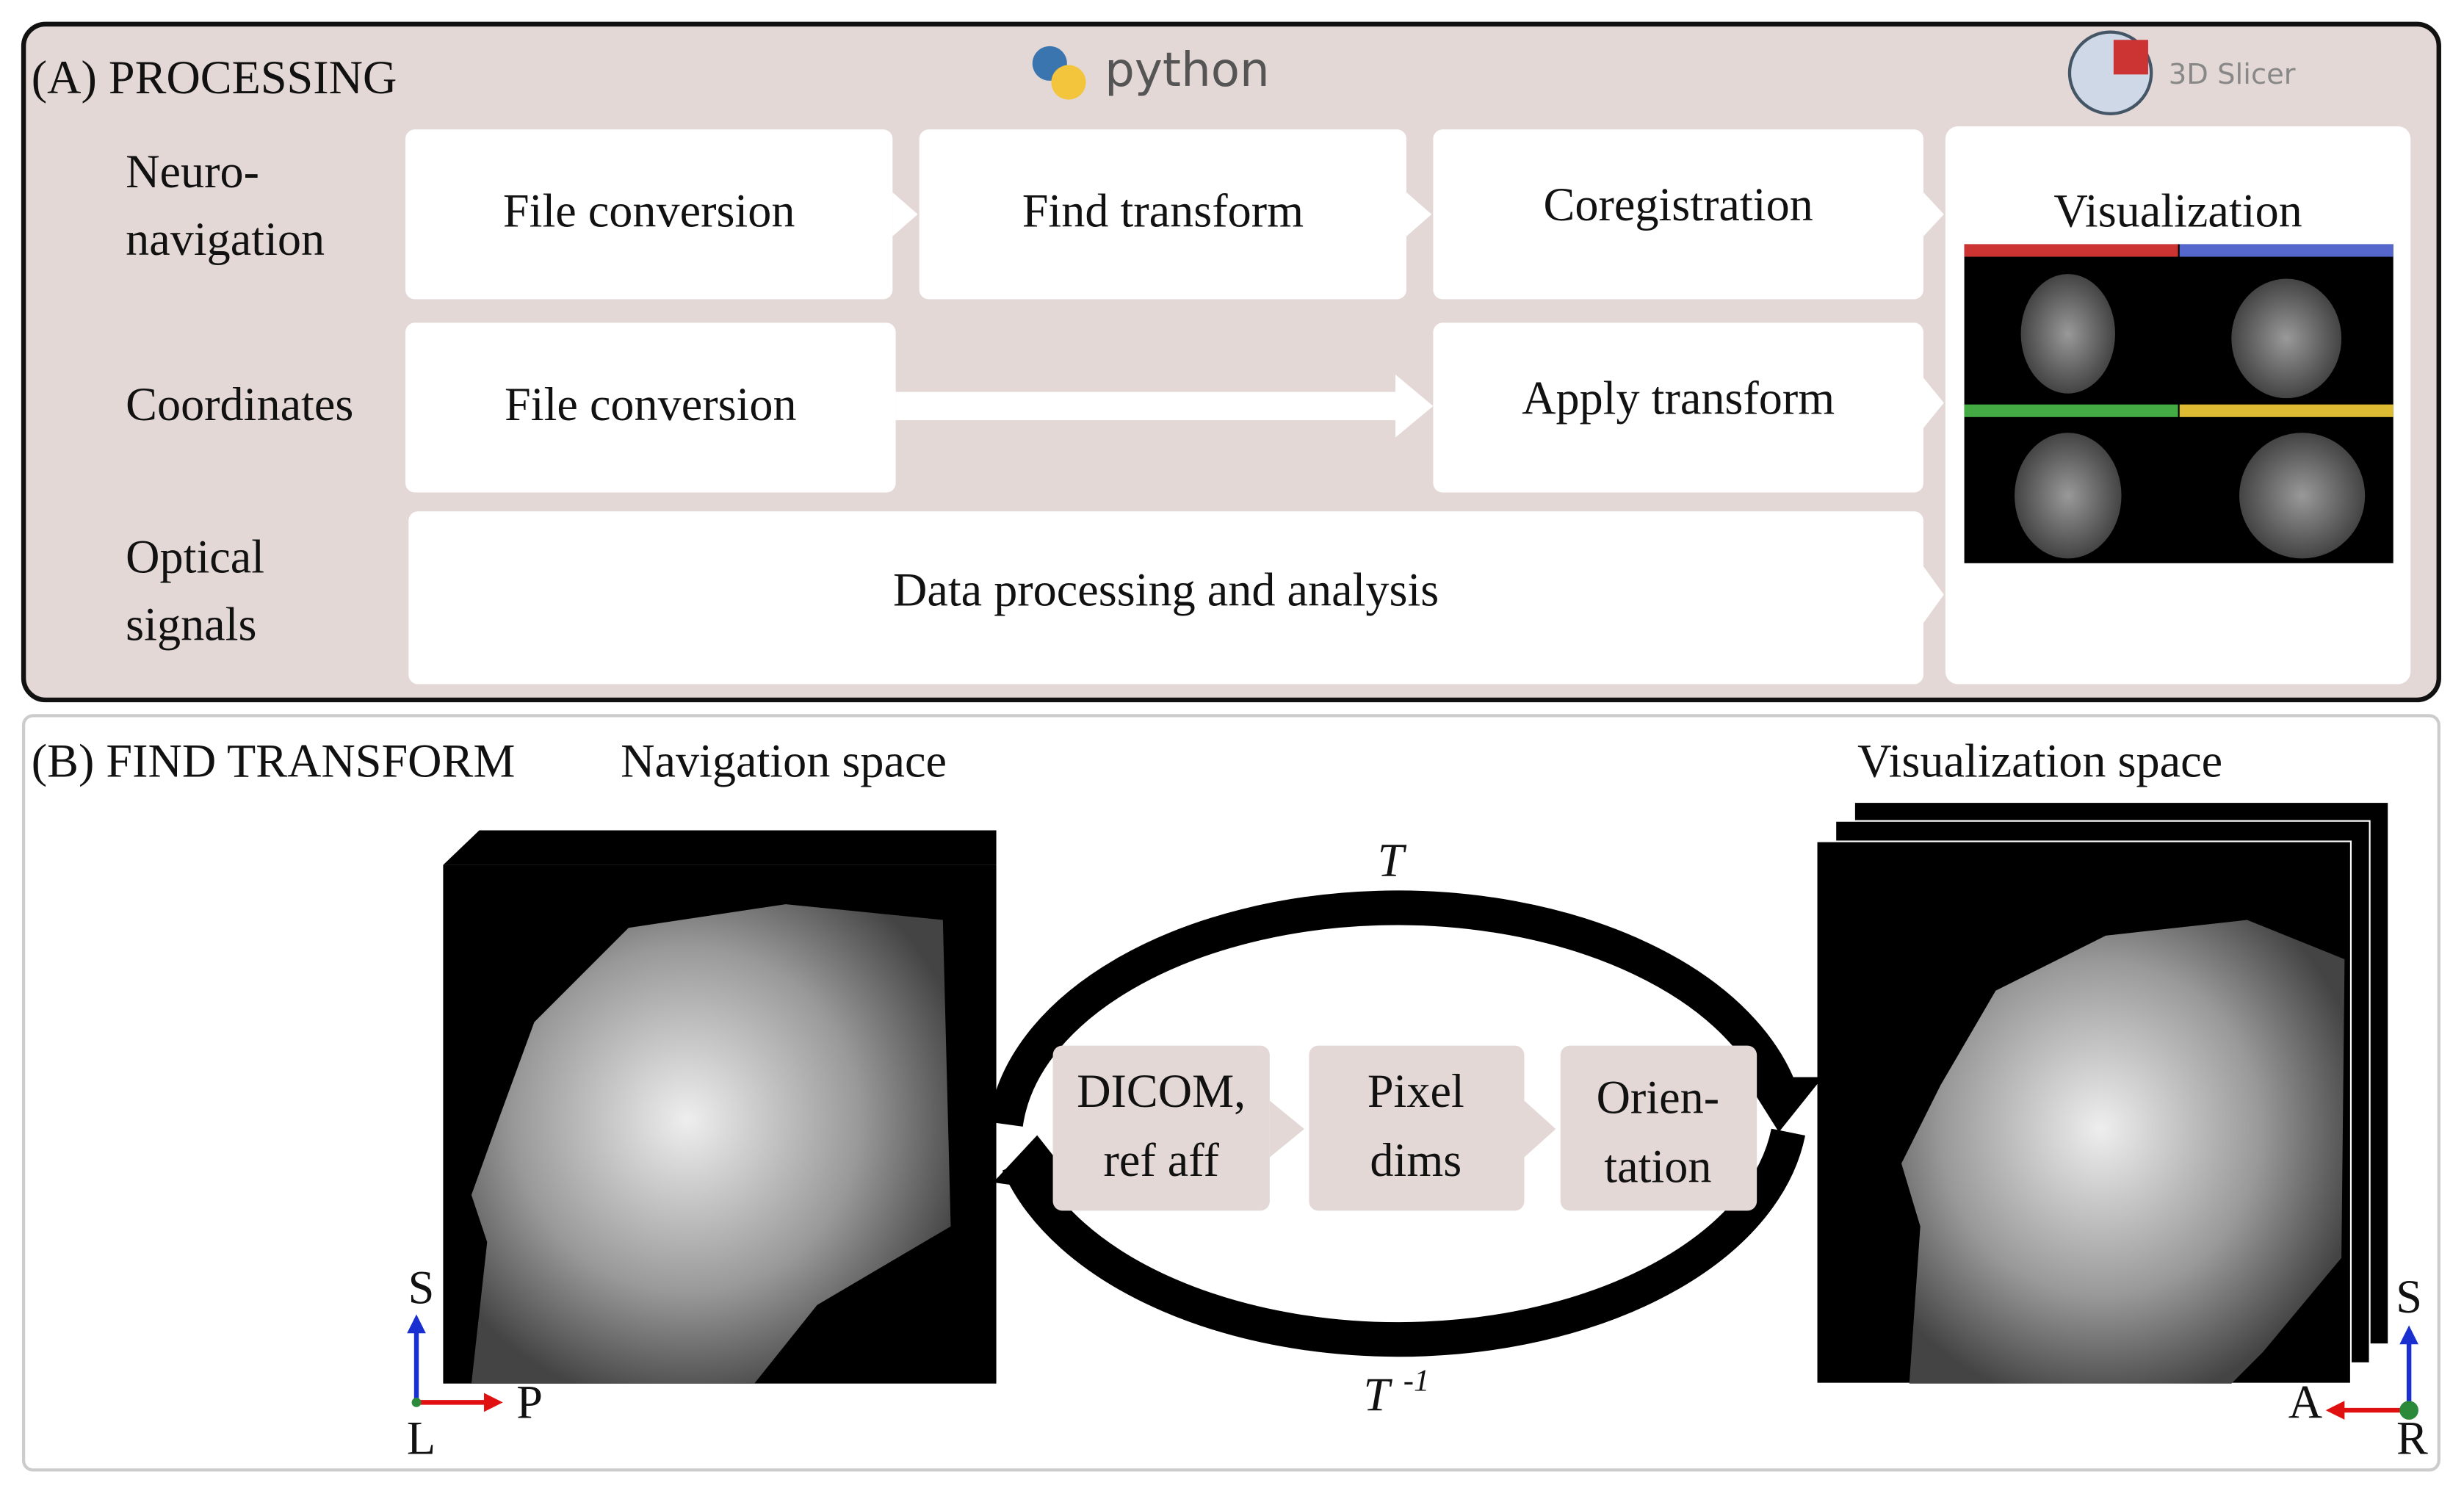 This screenshot has width=2464, height=1491. Describe the element at coordinates (529, 1403) in the screenshot. I see `axis-label: P` at that location.